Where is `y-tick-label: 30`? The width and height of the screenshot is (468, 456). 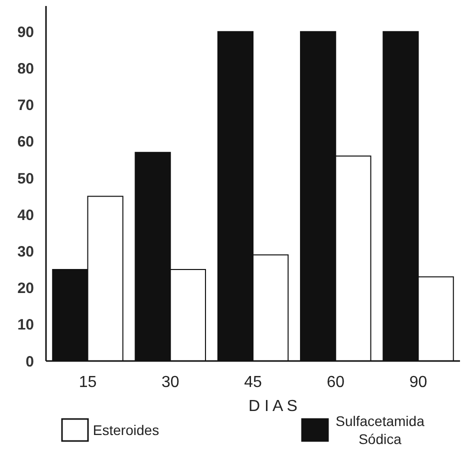 y-tick-label: 30 is located at coordinates (25, 251).